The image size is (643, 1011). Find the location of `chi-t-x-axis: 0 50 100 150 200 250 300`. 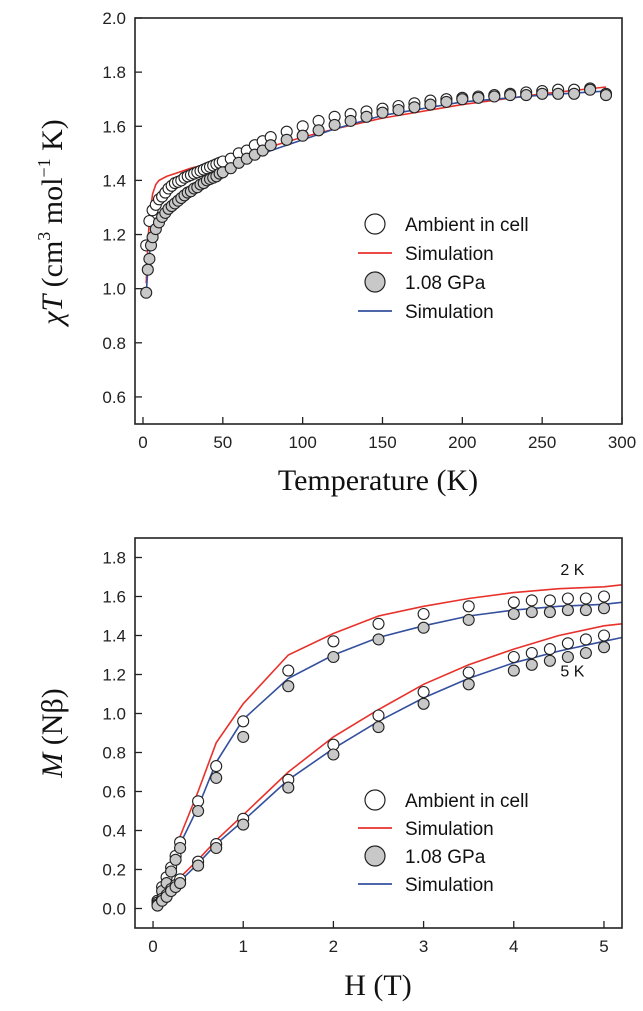

chi-t-x-axis: 0 50 100 150 200 250 300 is located at coordinates (387, 434).